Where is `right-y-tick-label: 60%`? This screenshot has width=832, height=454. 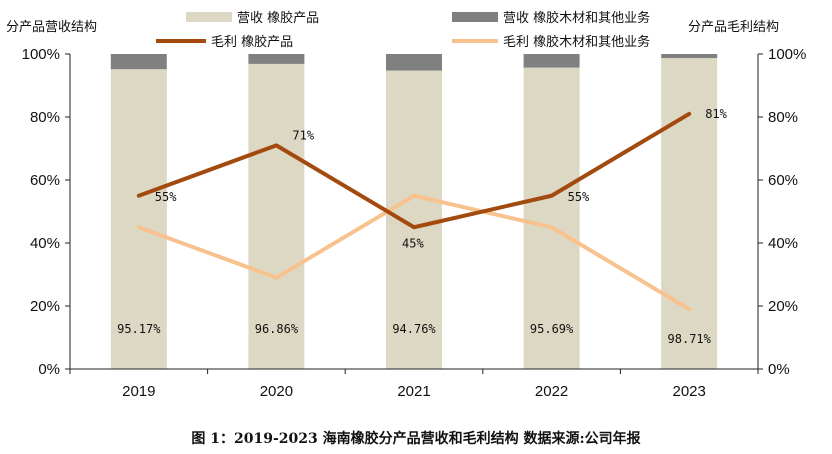 right-y-tick-label: 60% is located at coordinates (783, 180).